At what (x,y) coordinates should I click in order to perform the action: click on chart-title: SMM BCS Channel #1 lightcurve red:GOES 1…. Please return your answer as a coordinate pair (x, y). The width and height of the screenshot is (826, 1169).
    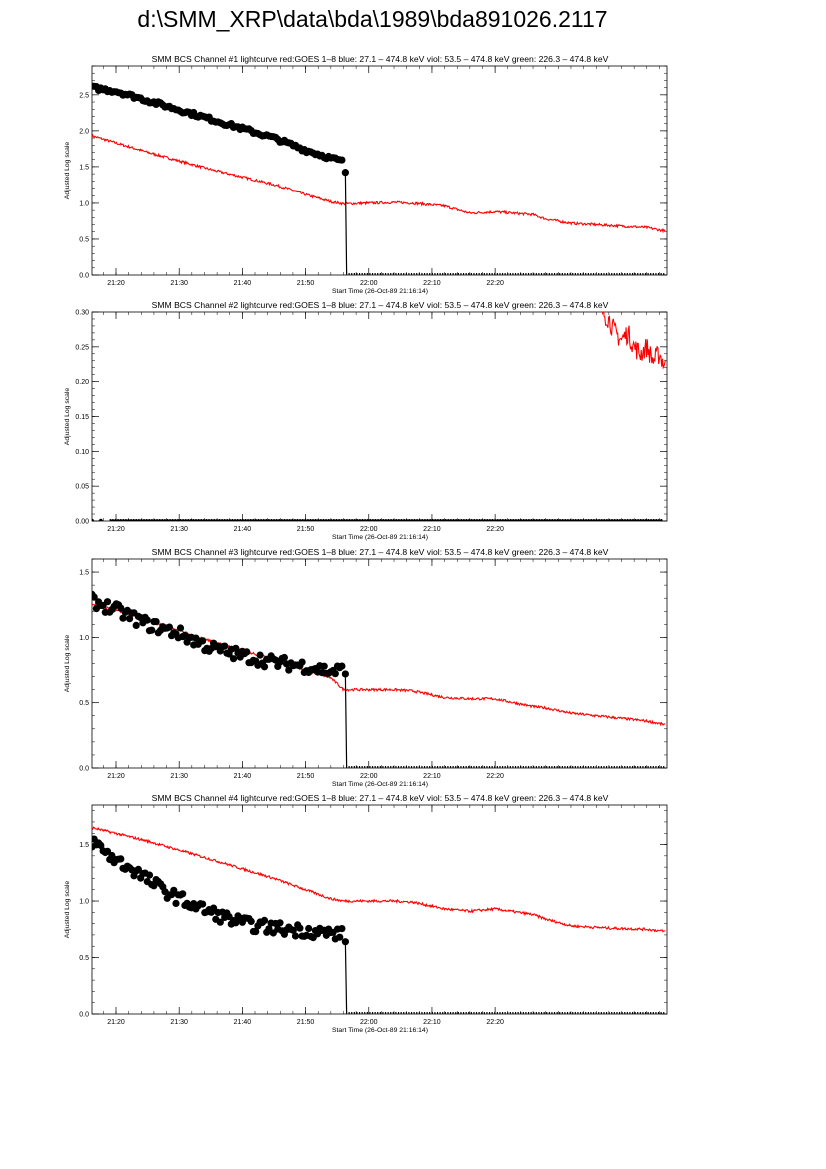
    Looking at the image, I should click on (380, 59).